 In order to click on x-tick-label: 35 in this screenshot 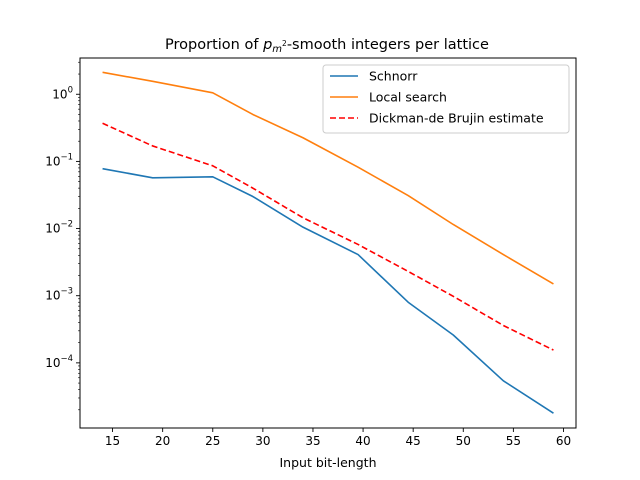, I will do `click(312, 441)`.